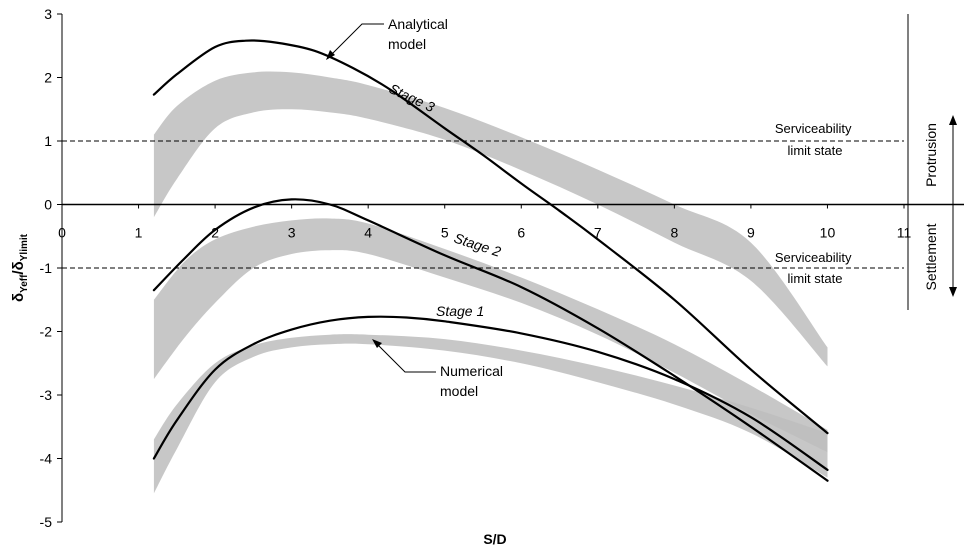 Image resolution: width=964 pixels, height=551 pixels. I want to click on x-tick-label: 5, so click(445, 233).